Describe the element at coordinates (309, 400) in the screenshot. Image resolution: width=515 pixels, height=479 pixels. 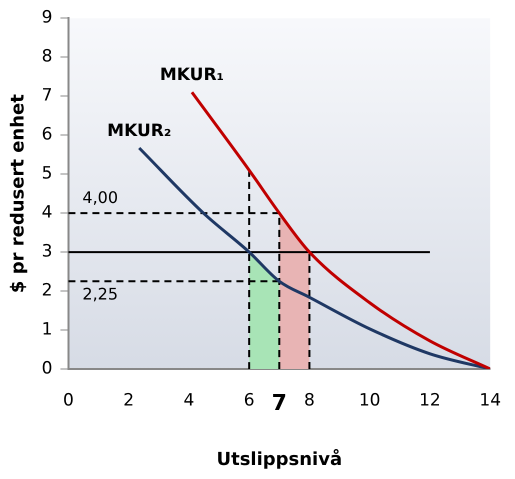
I see `x-tick-label: 8` at that location.